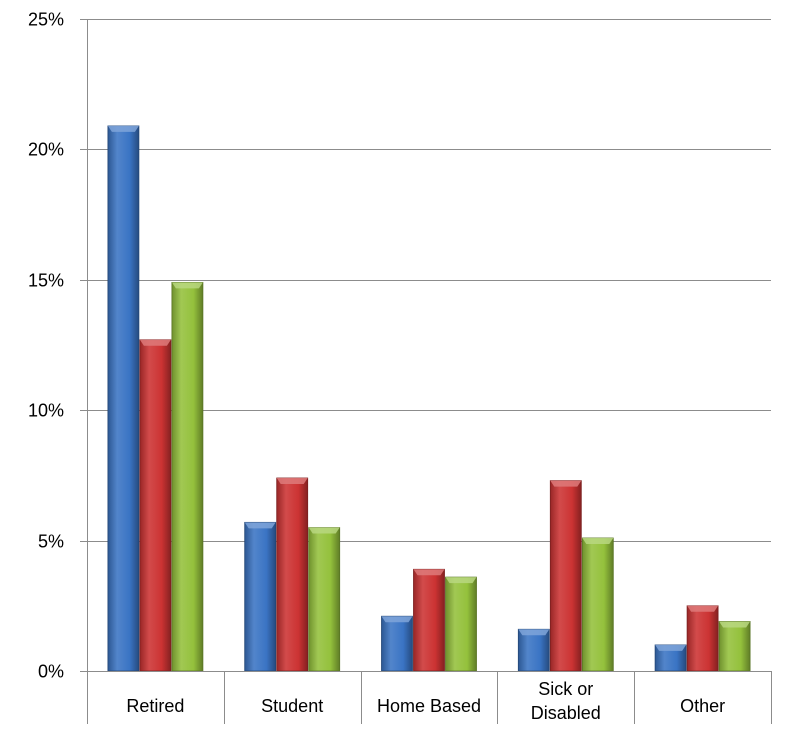 Image resolution: width=787 pixels, height=729 pixels. Describe the element at coordinates (51, 542) in the screenshot. I see `y-tick-label: 5%` at that location.